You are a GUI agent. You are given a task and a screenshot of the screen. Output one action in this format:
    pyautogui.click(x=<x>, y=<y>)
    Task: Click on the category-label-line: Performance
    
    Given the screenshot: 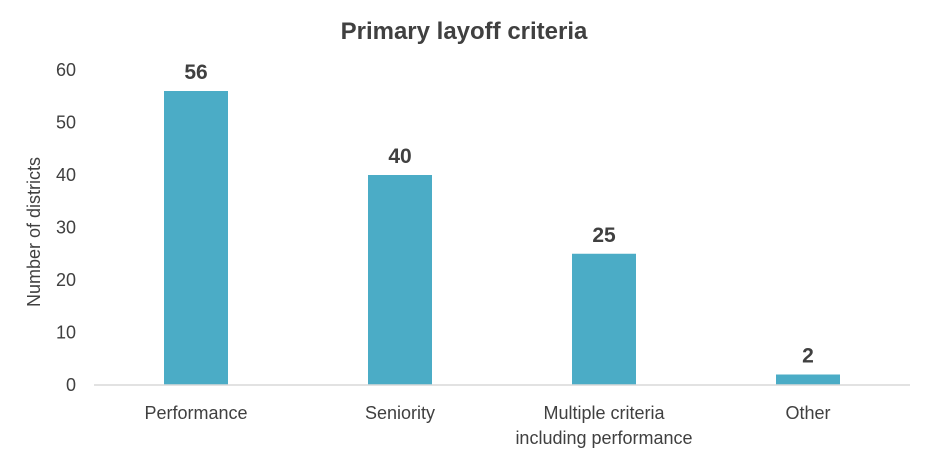 What is the action you would take?
    pyautogui.click(x=195, y=413)
    